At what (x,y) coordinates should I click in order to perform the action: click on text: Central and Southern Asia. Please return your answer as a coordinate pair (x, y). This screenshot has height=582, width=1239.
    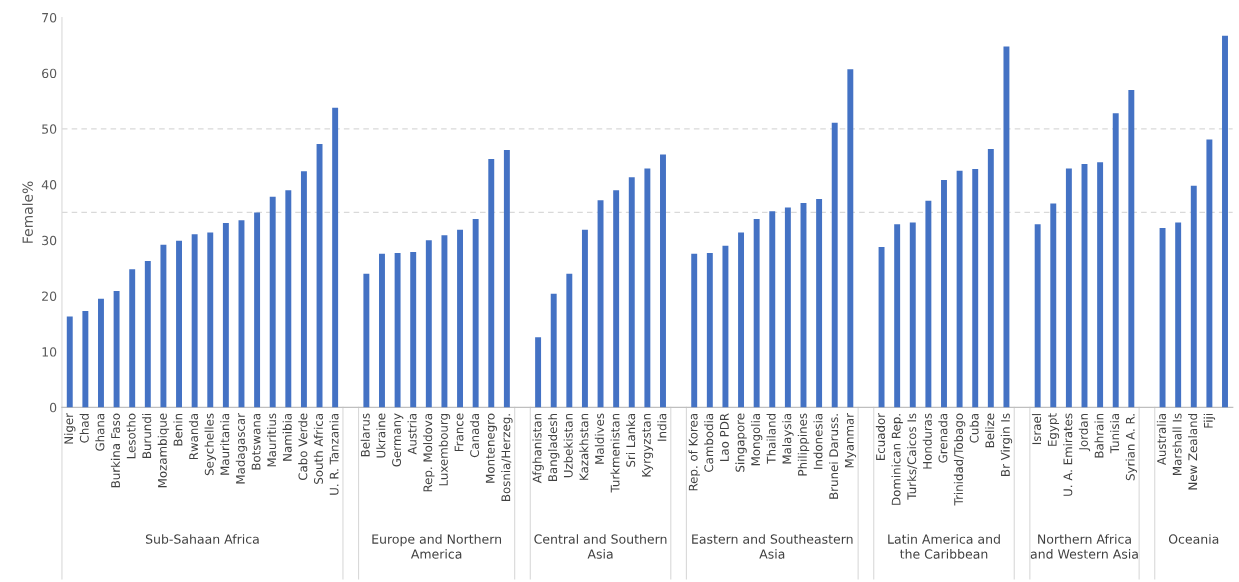
    Looking at the image, I should click on (600, 546).